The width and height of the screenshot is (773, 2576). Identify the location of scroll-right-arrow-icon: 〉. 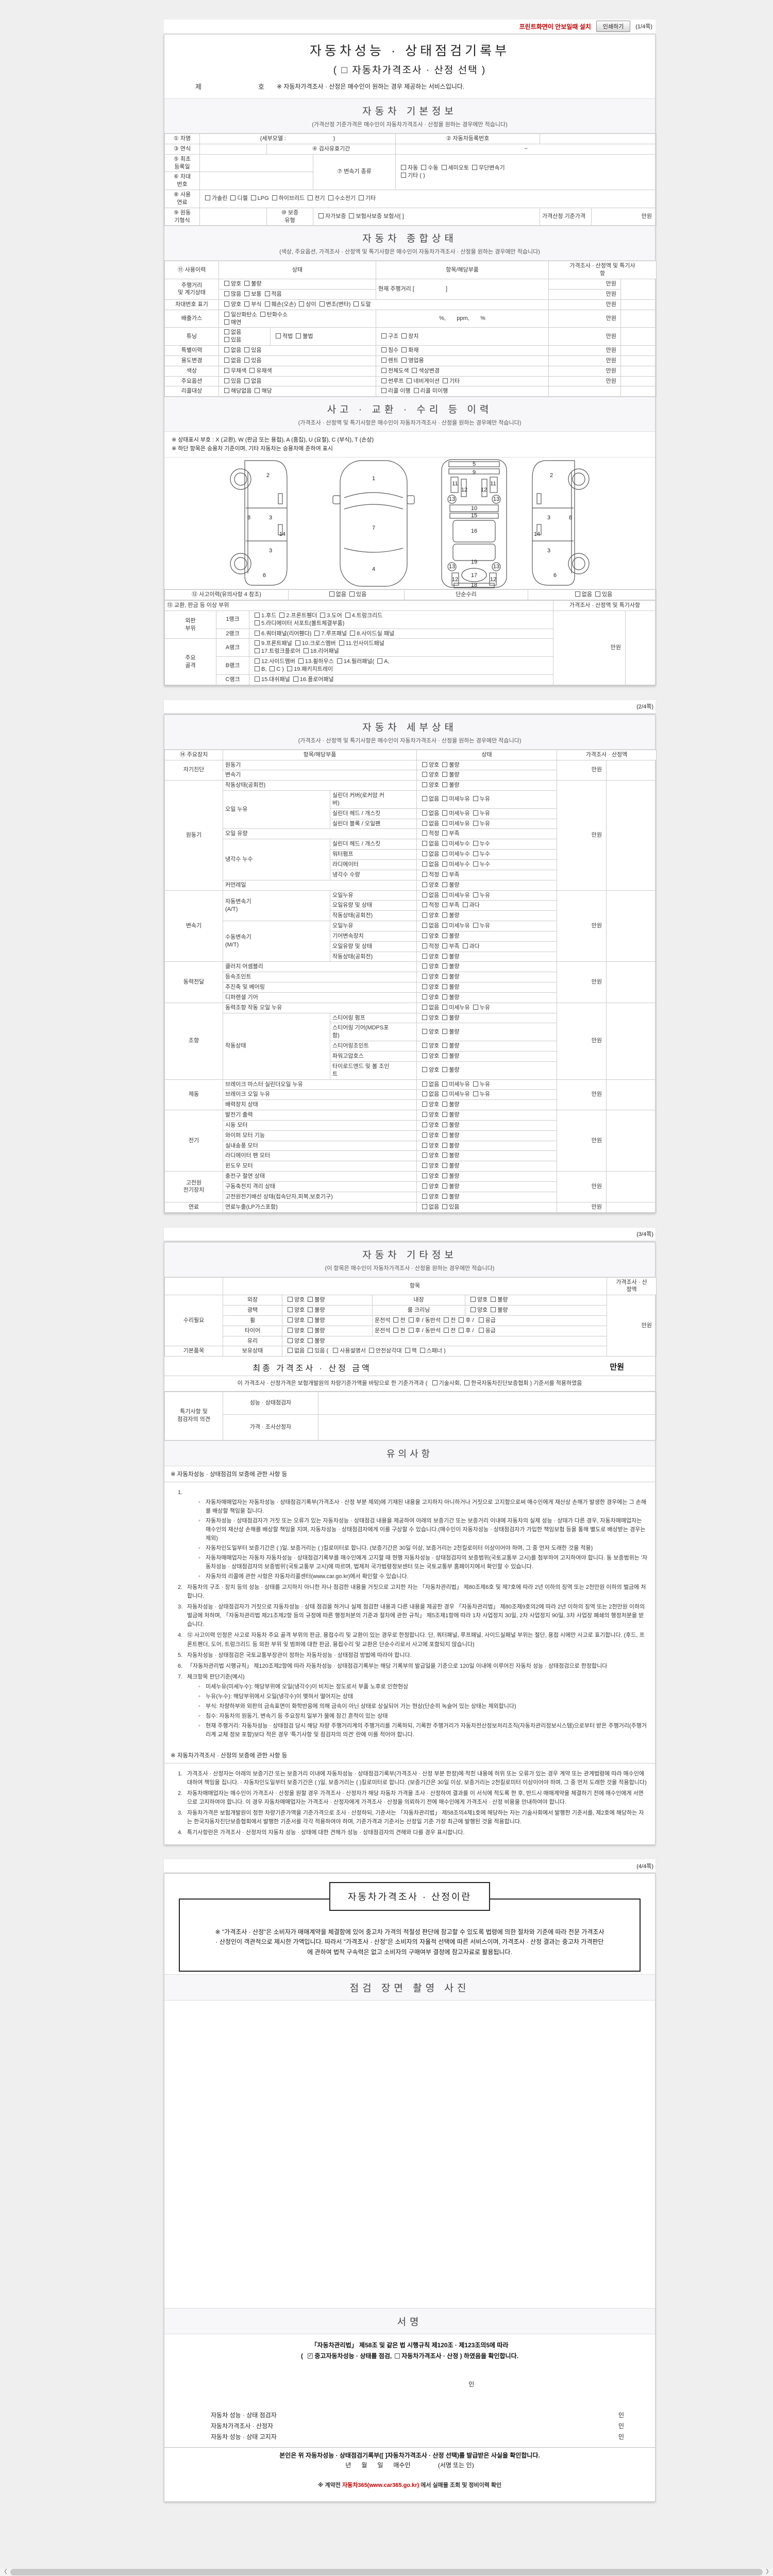
(769, 2572).